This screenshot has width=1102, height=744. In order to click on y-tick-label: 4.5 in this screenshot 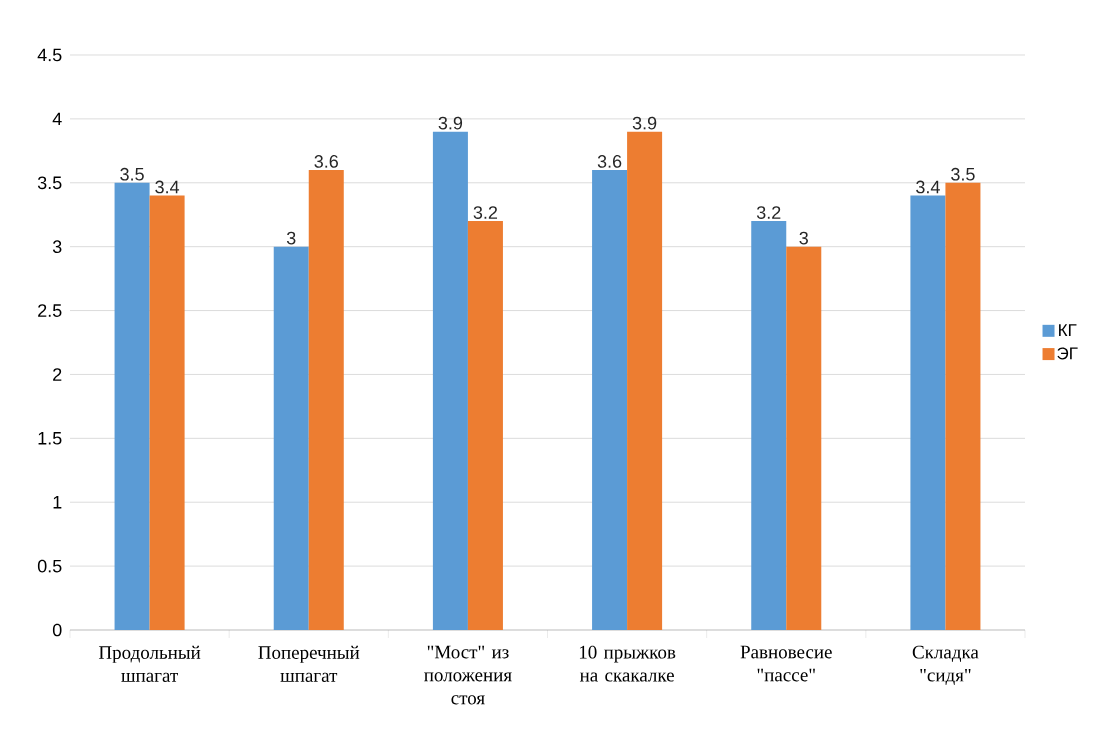, I will do `click(49, 55)`.